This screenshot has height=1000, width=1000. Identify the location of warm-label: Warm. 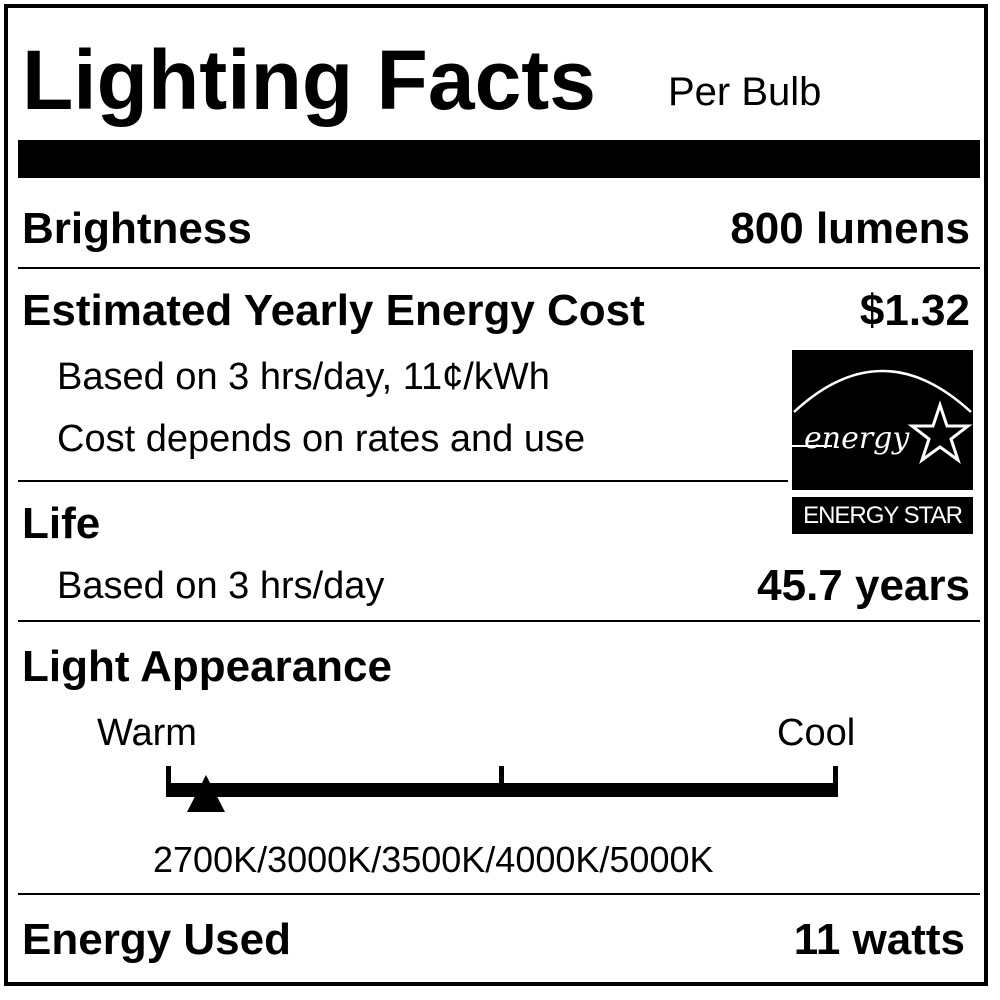
(147, 733).